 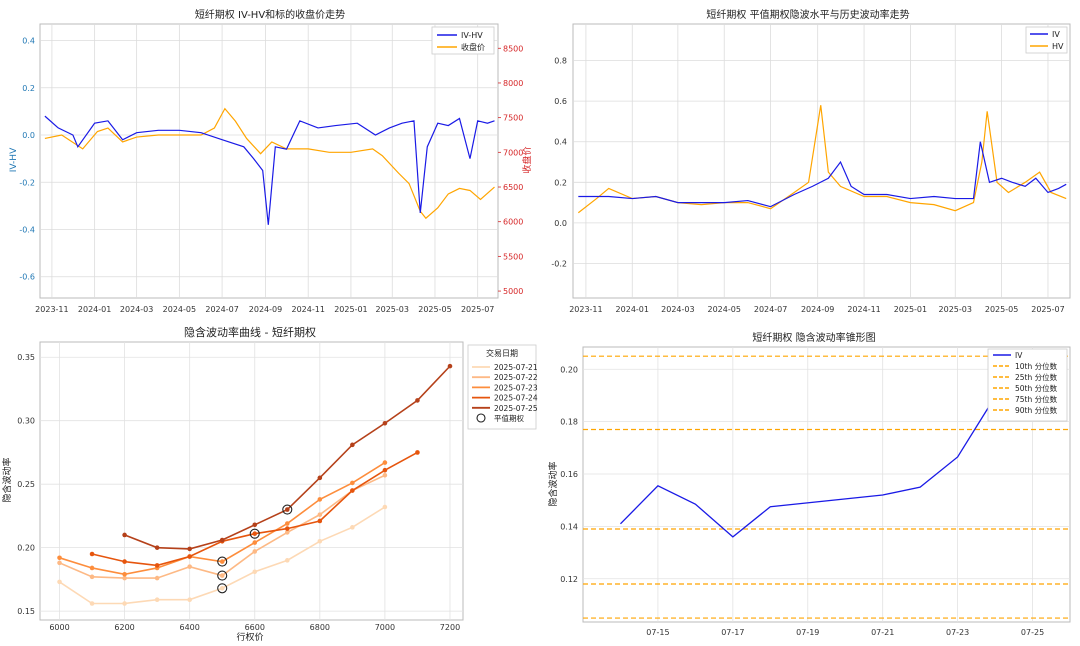 I want to click on chart3-x-axis-label: 行权价, so click(x=249, y=637).